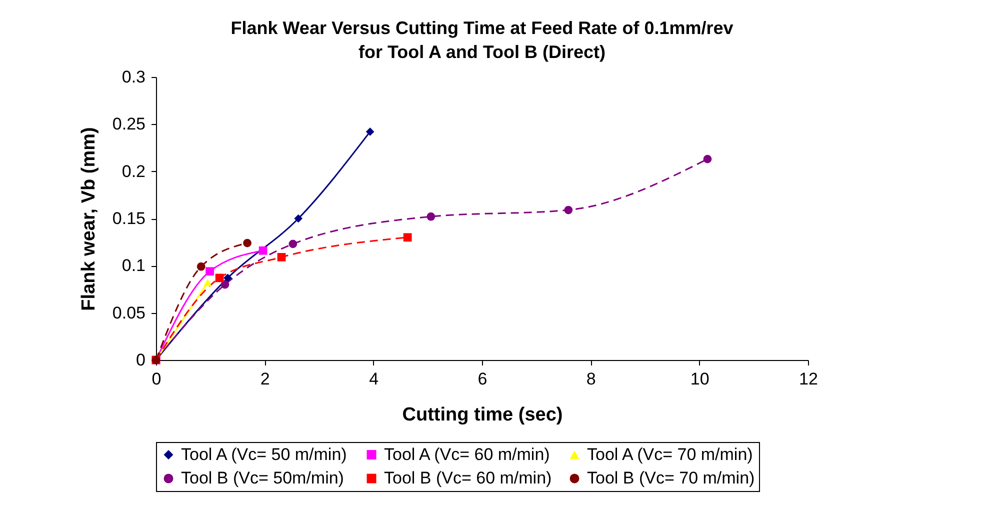  What do you see at coordinates (129, 312) in the screenshot?
I see `y-tick-label: 0.05` at bounding box center [129, 312].